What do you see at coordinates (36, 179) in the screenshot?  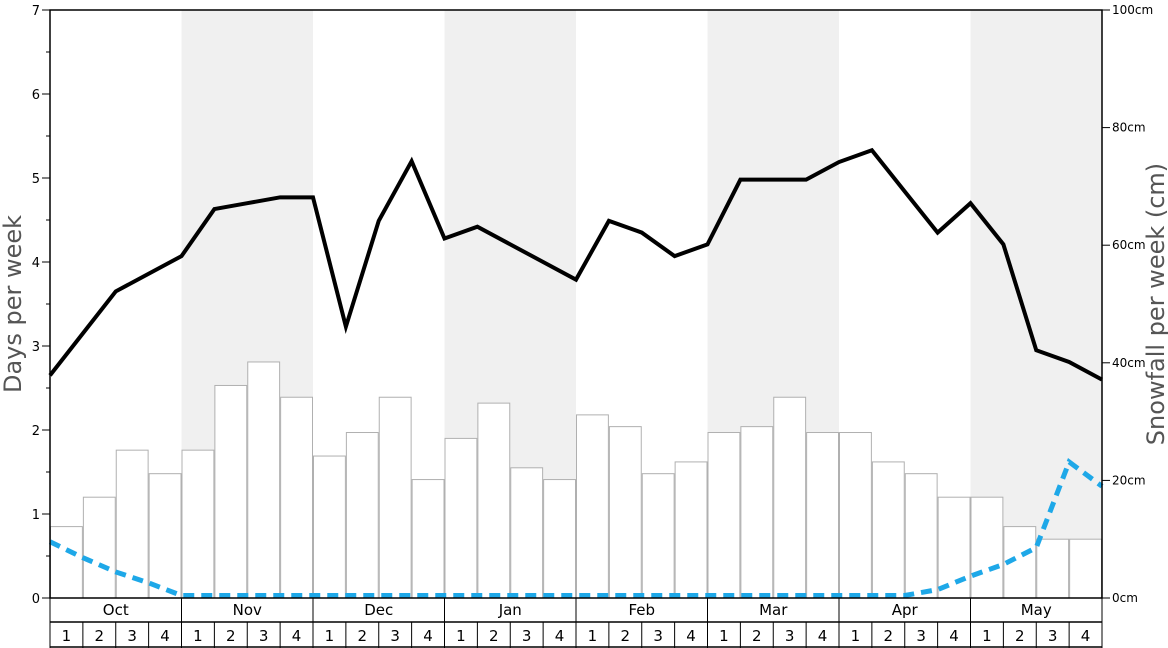 I see `left-tick-label: 5` at bounding box center [36, 179].